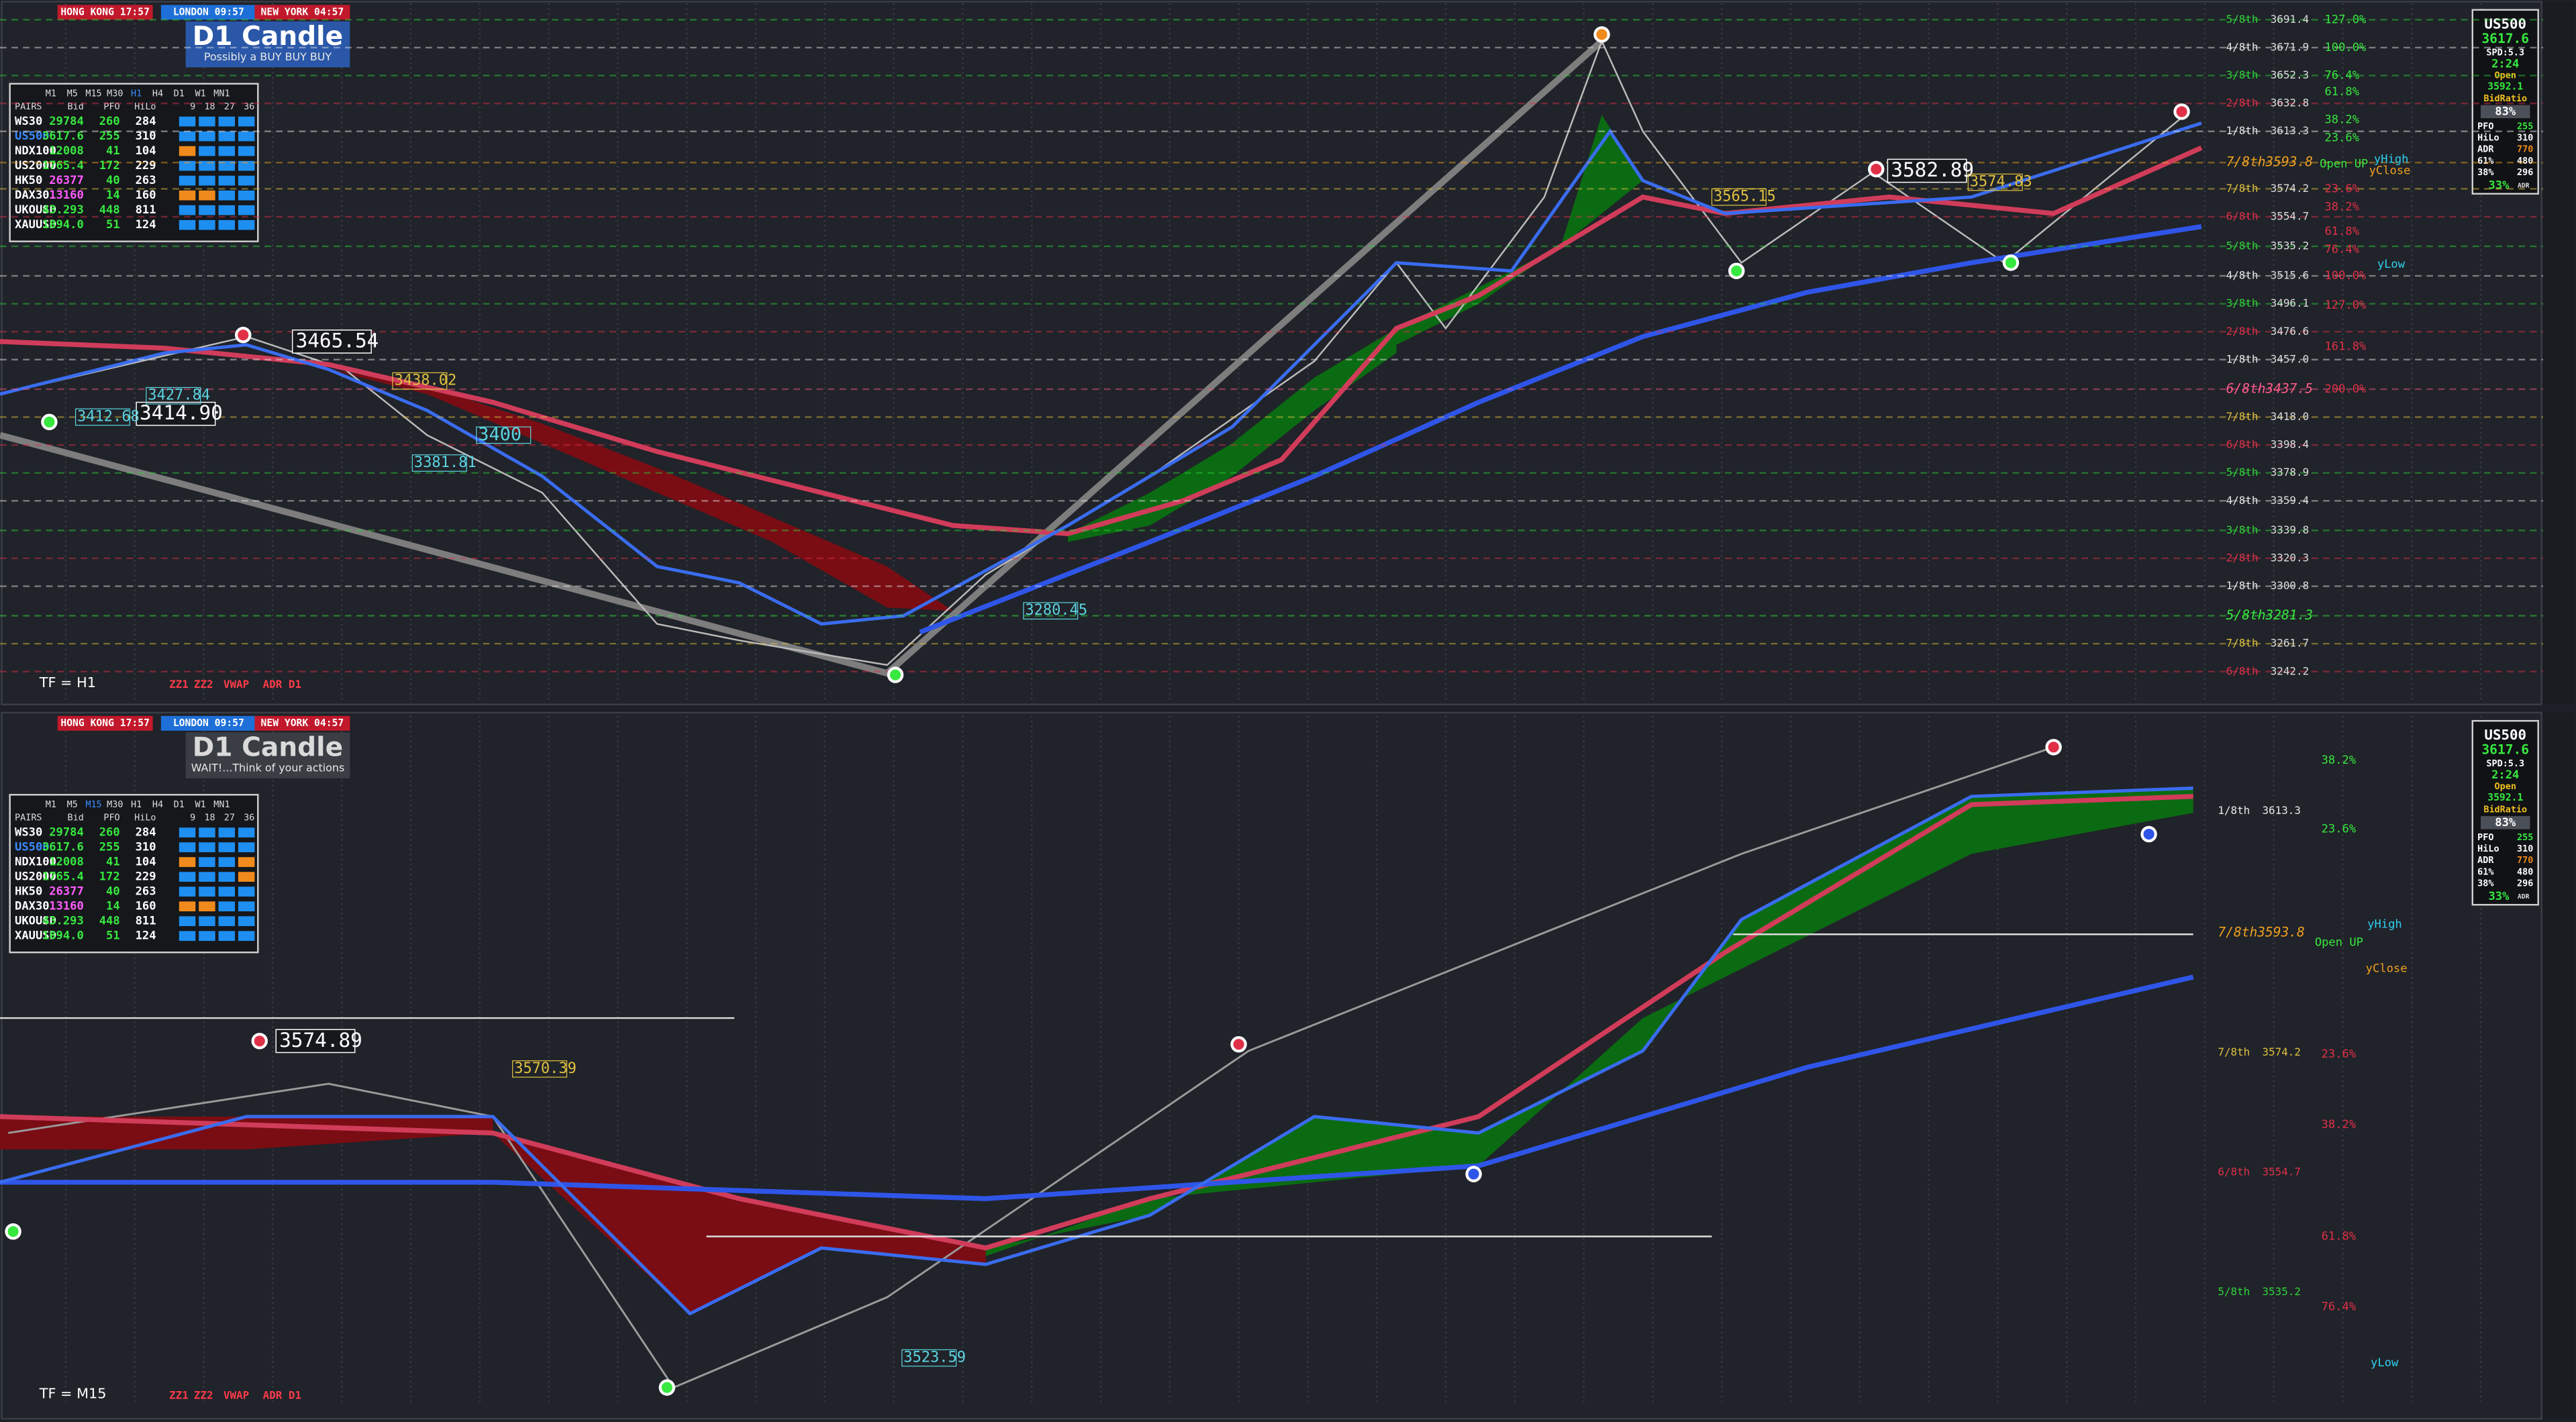  What do you see at coordinates (146, 833) in the screenshot?
I see `hilo: 284` at bounding box center [146, 833].